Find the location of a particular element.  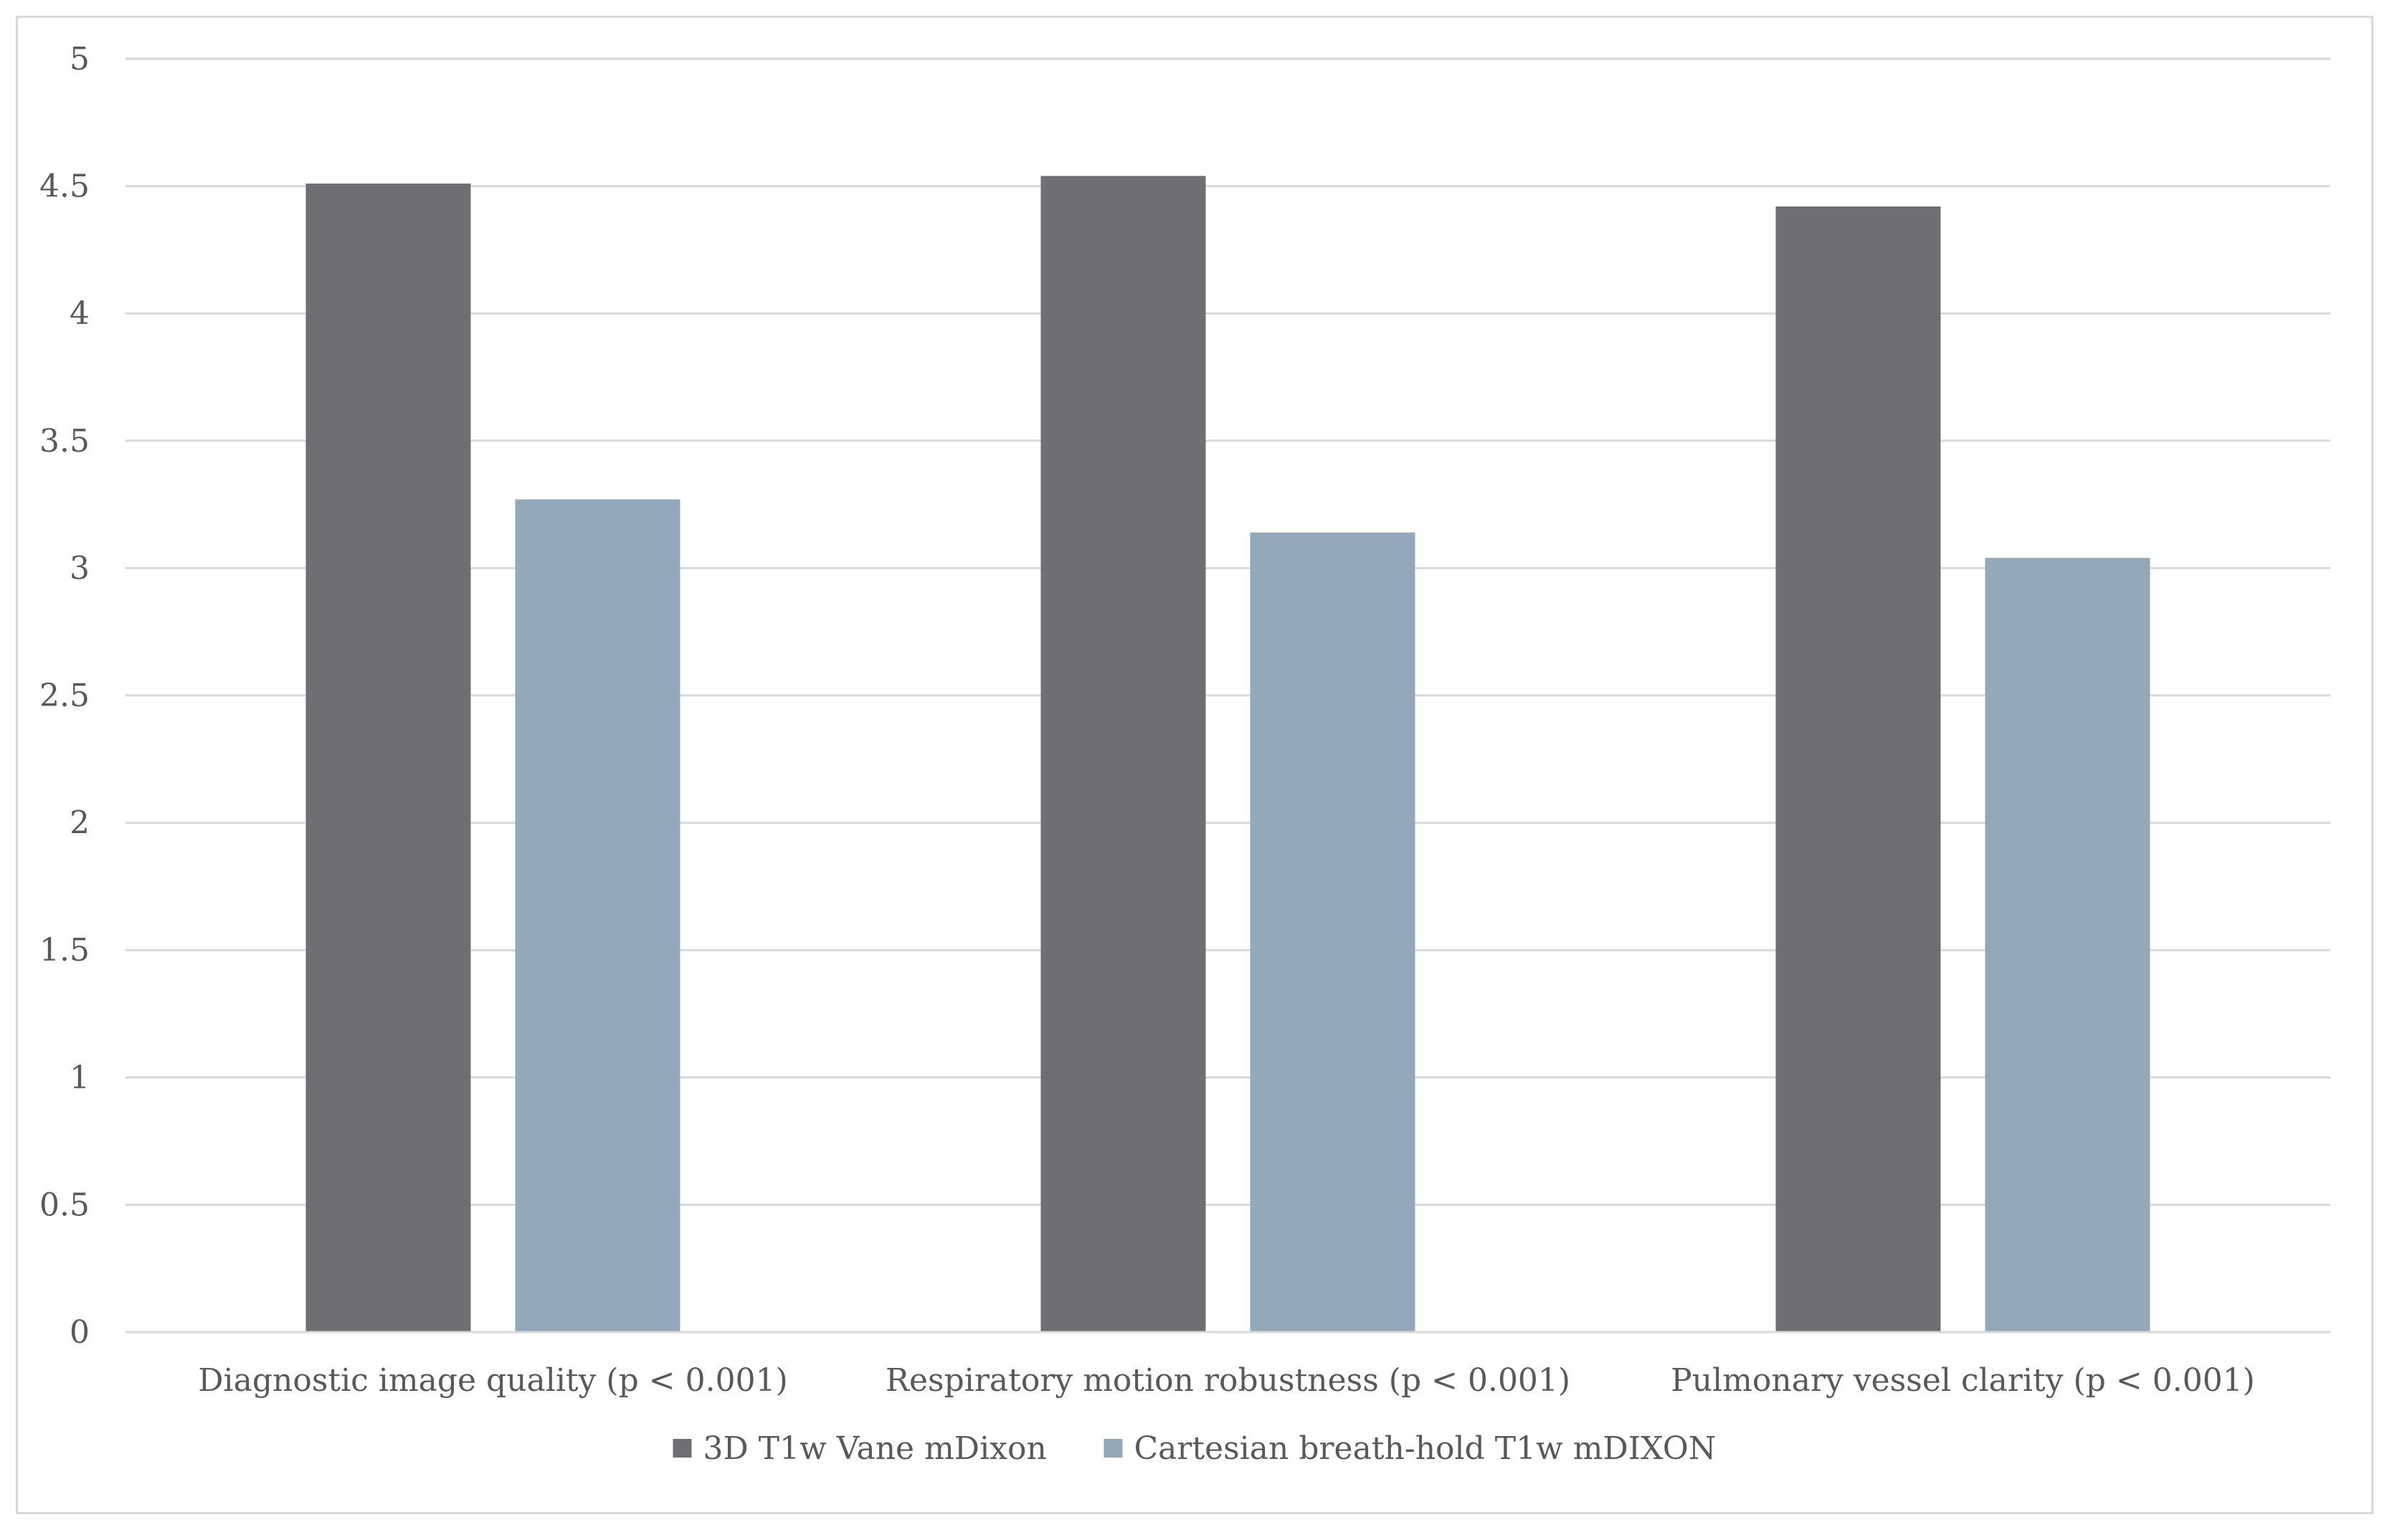

y-tick-label: 2.5 is located at coordinates (64, 696).